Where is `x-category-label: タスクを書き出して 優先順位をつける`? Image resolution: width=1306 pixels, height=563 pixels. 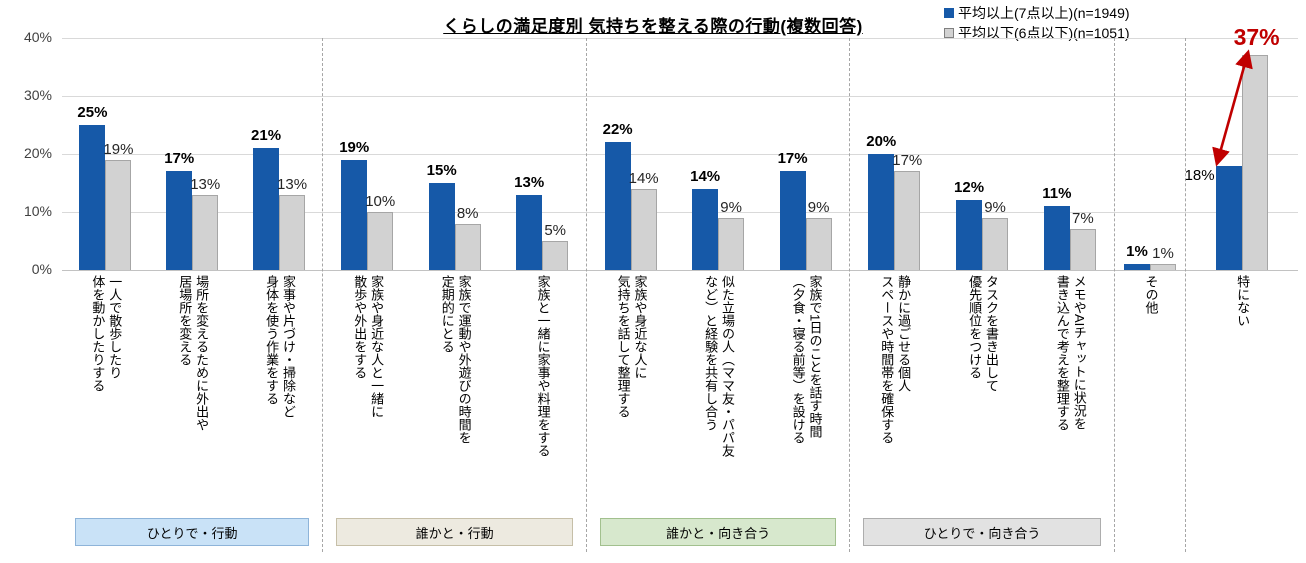
x-category-label: タスクを書き出して 優先順位をつける is located at coordinates (982, 394).